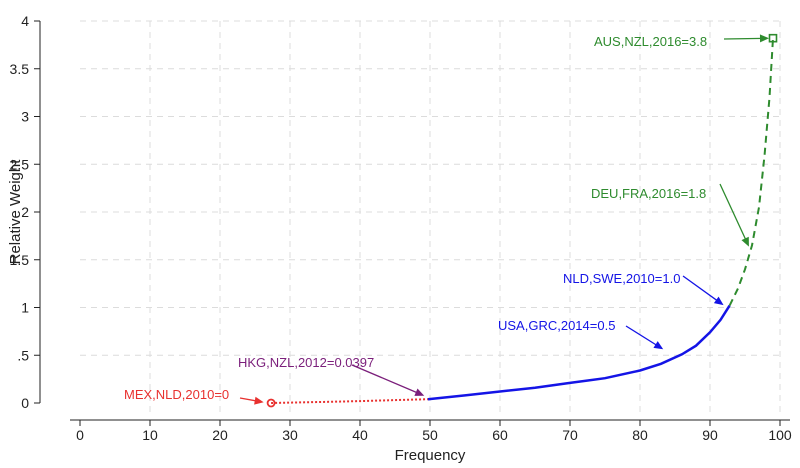 This screenshot has height=468, width=800. Describe the element at coordinates (150, 435) in the screenshot. I see `x-tick-label: 10` at that location.